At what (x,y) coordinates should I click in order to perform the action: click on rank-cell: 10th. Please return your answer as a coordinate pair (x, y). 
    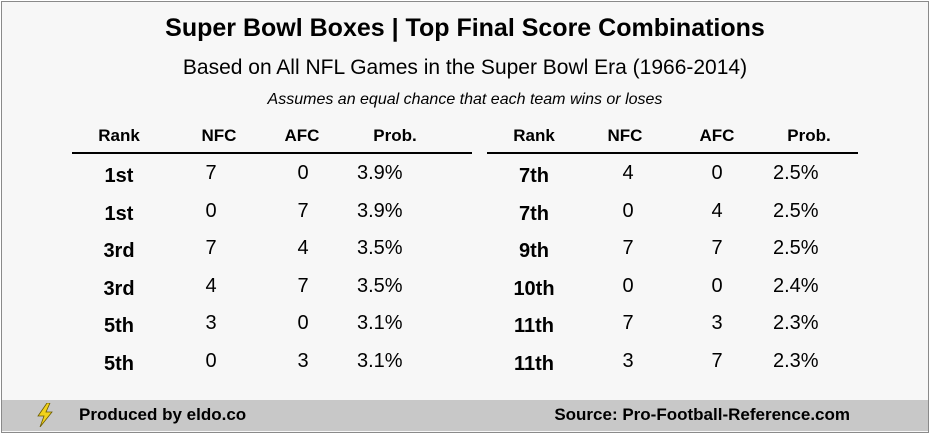
    Looking at the image, I should click on (534, 288).